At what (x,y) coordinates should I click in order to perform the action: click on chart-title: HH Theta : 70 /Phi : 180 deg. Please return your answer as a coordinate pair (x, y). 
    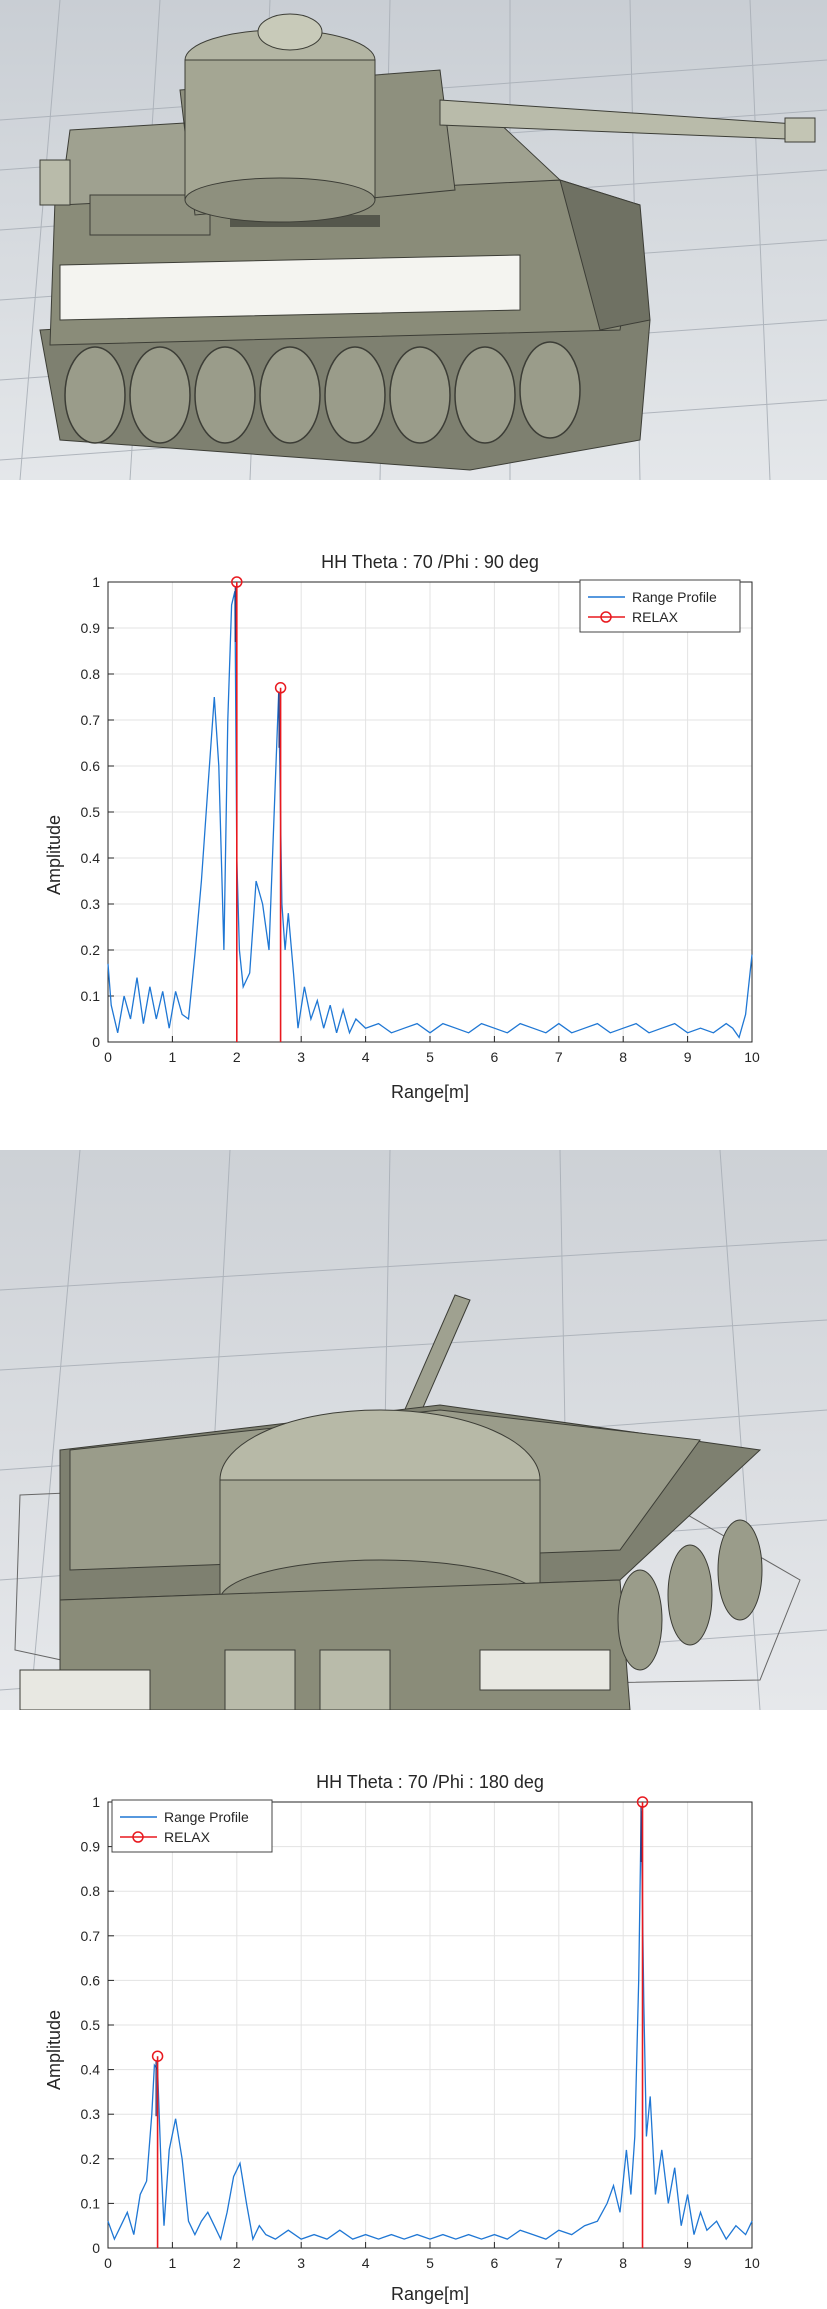
    Looking at the image, I should click on (430, 1782).